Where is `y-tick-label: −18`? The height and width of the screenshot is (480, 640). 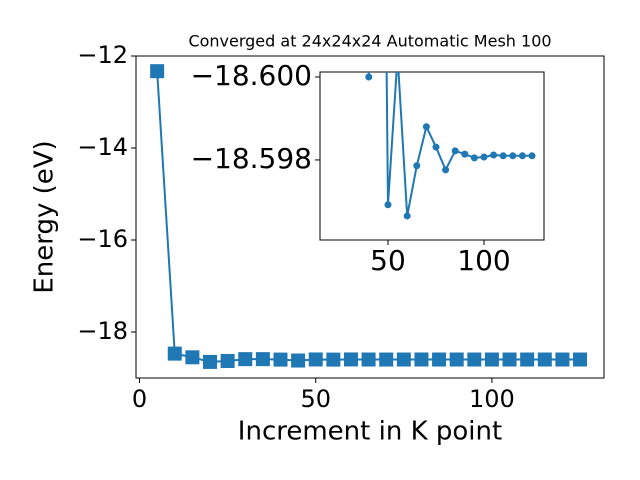 y-tick-label: −18 is located at coordinates (102, 331).